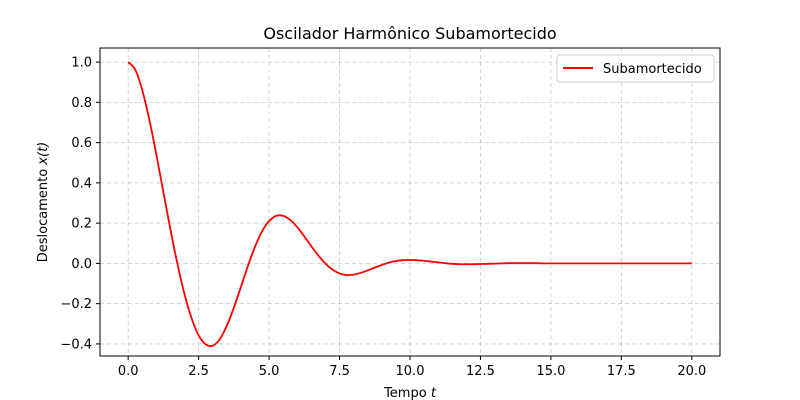 This screenshot has width=800, height=400. What do you see at coordinates (81, 143) in the screenshot?
I see `y-tick-label: 0.6` at bounding box center [81, 143].